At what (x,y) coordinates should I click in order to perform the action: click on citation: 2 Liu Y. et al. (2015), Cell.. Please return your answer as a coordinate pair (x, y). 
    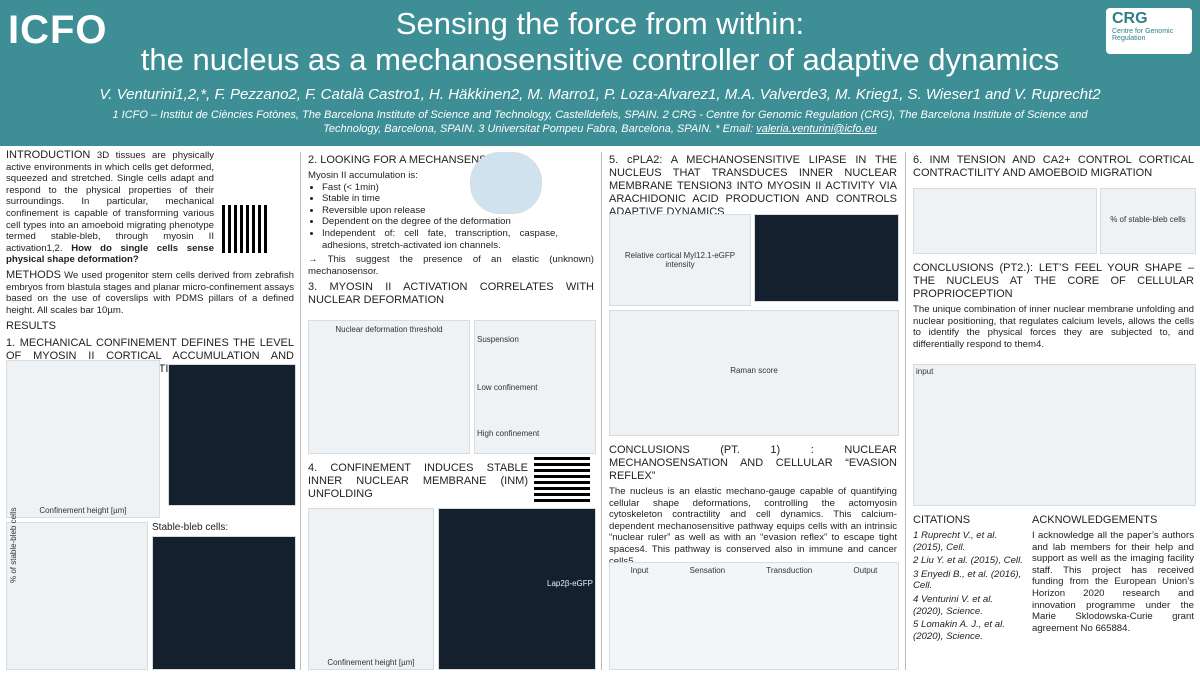
    Looking at the image, I should click on (968, 561).